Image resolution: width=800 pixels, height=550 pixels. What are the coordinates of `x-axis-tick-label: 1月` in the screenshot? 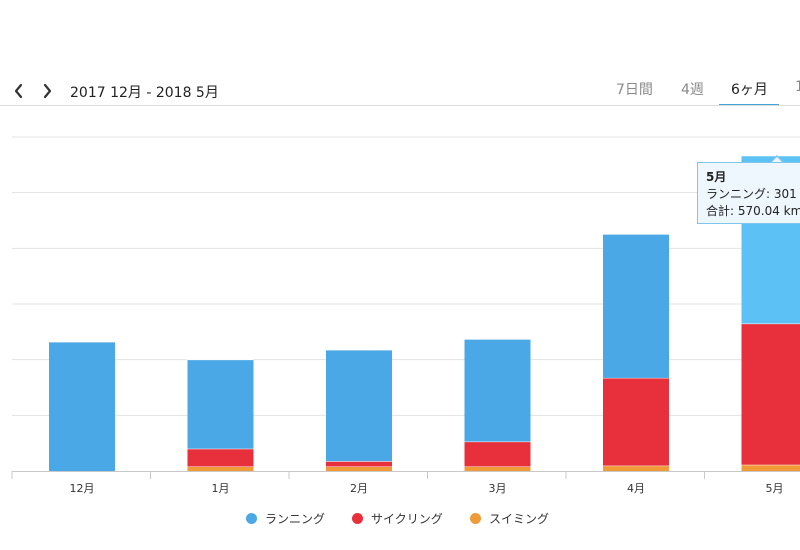 It's located at (221, 488).